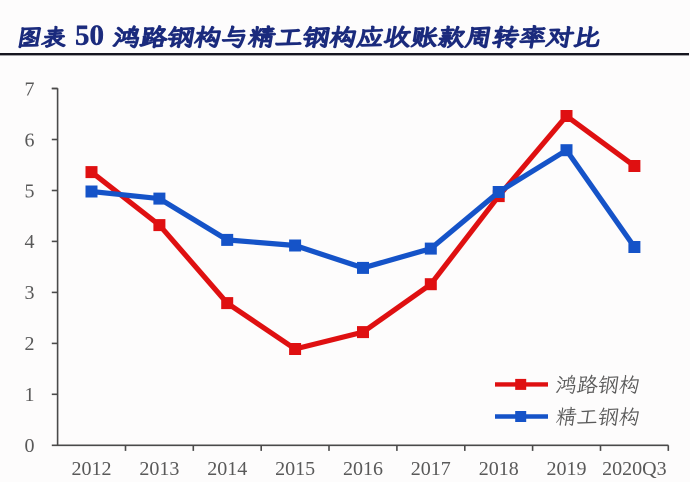 This screenshot has width=690, height=482. What do you see at coordinates (30, 89) in the screenshot?
I see `svg-text: 7` at bounding box center [30, 89].